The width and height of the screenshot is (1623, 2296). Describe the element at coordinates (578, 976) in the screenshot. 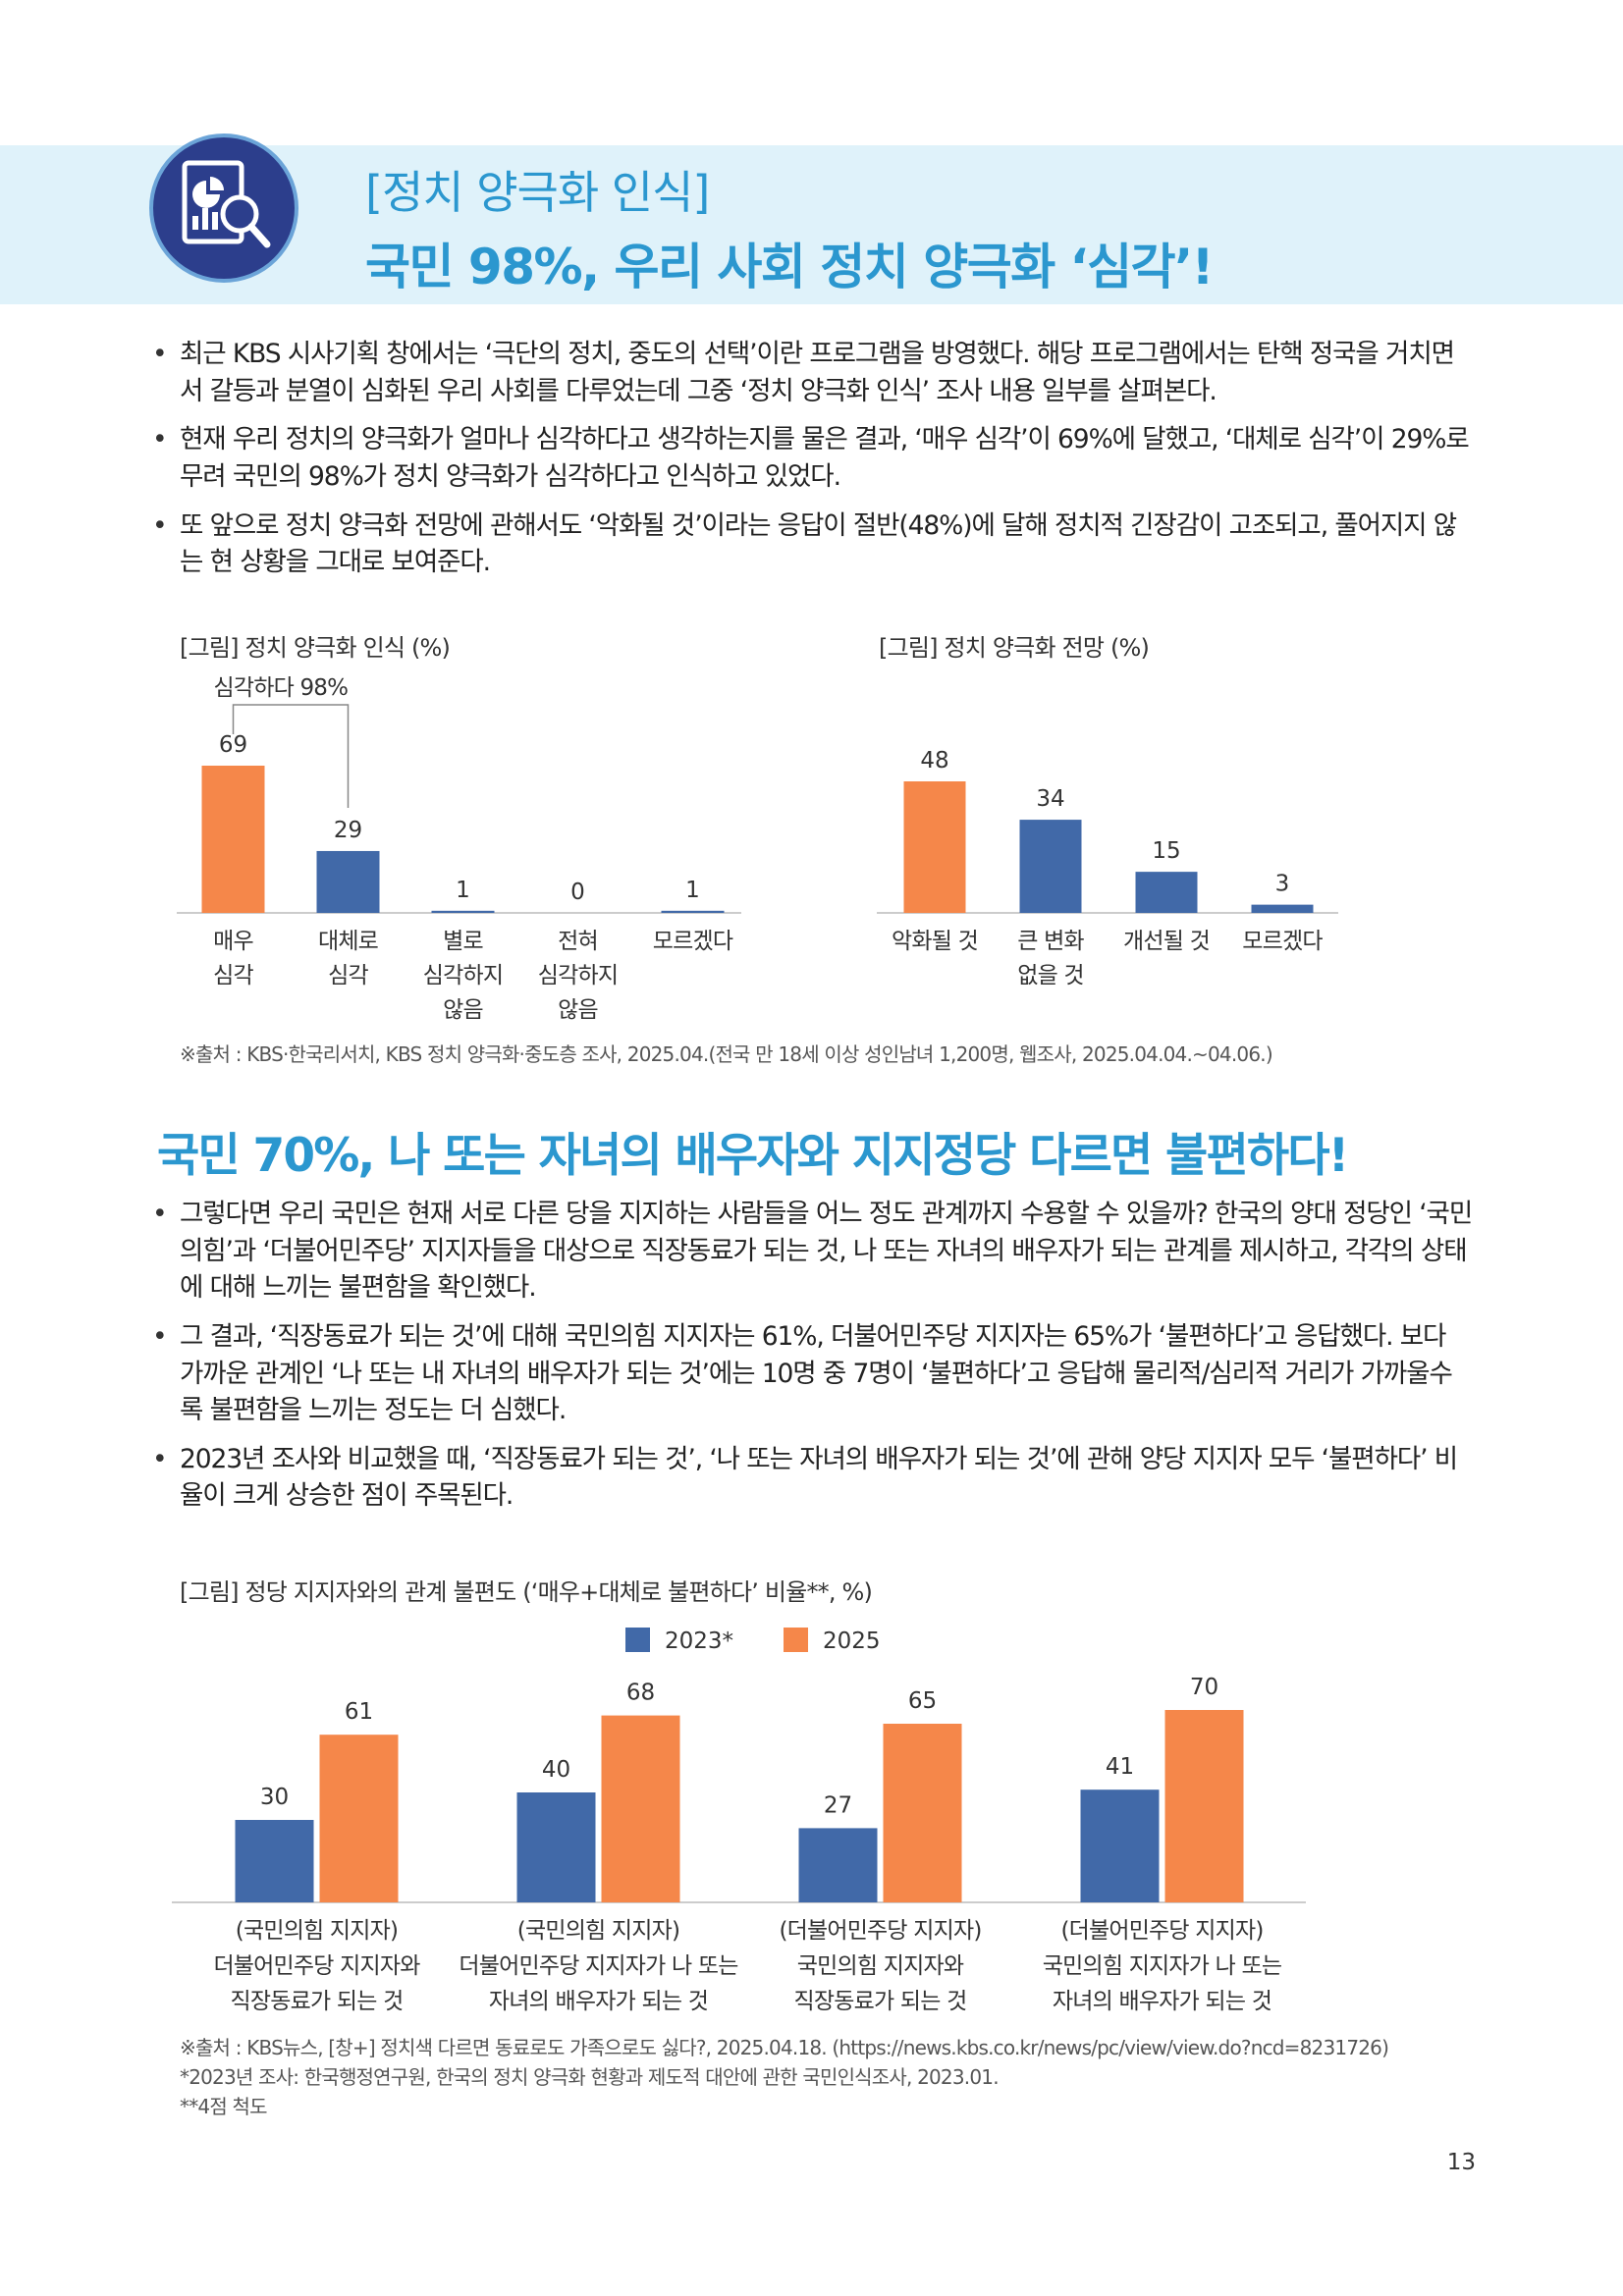

I see `chart1-category-label: 전혀 심각하지 않음` at that location.